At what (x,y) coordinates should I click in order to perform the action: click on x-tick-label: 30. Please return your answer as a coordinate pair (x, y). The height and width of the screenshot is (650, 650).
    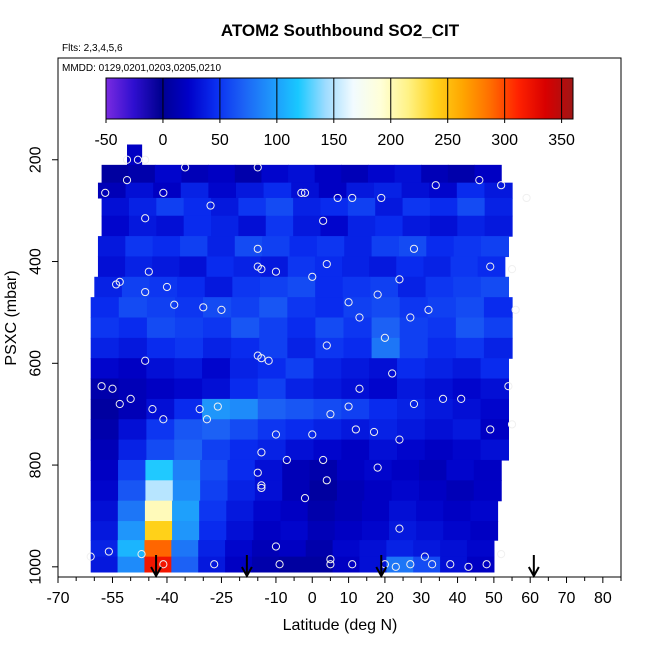
    Looking at the image, I should click on (421, 598).